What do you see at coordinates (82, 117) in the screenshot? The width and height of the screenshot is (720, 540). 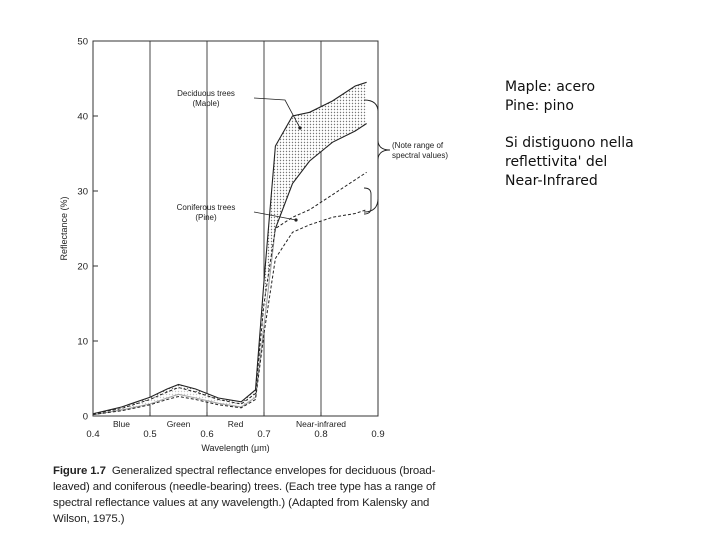 I see `y-tick-label: 40` at bounding box center [82, 117].